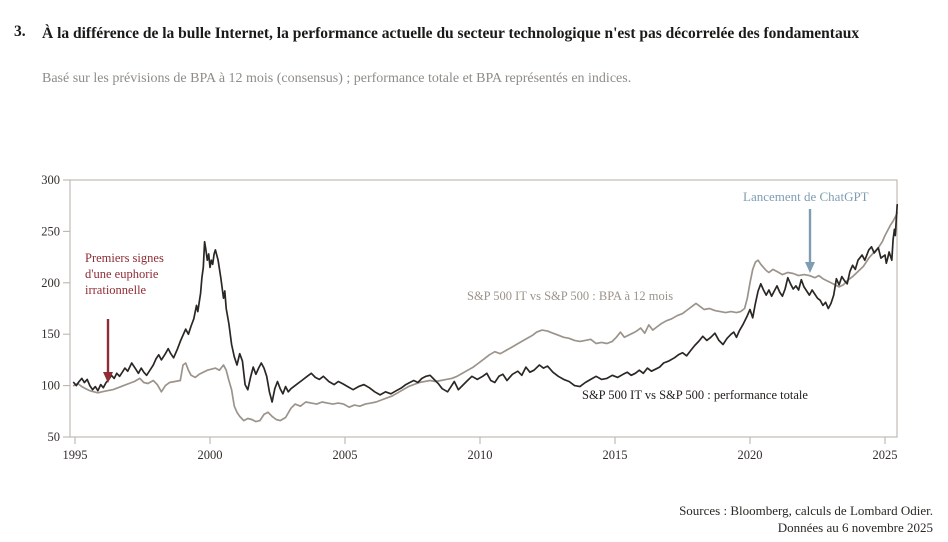 This screenshot has height=542, width=948. Describe the element at coordinates (50, 231) in the screenshot. I see `y-tick-label: 250` at that location.